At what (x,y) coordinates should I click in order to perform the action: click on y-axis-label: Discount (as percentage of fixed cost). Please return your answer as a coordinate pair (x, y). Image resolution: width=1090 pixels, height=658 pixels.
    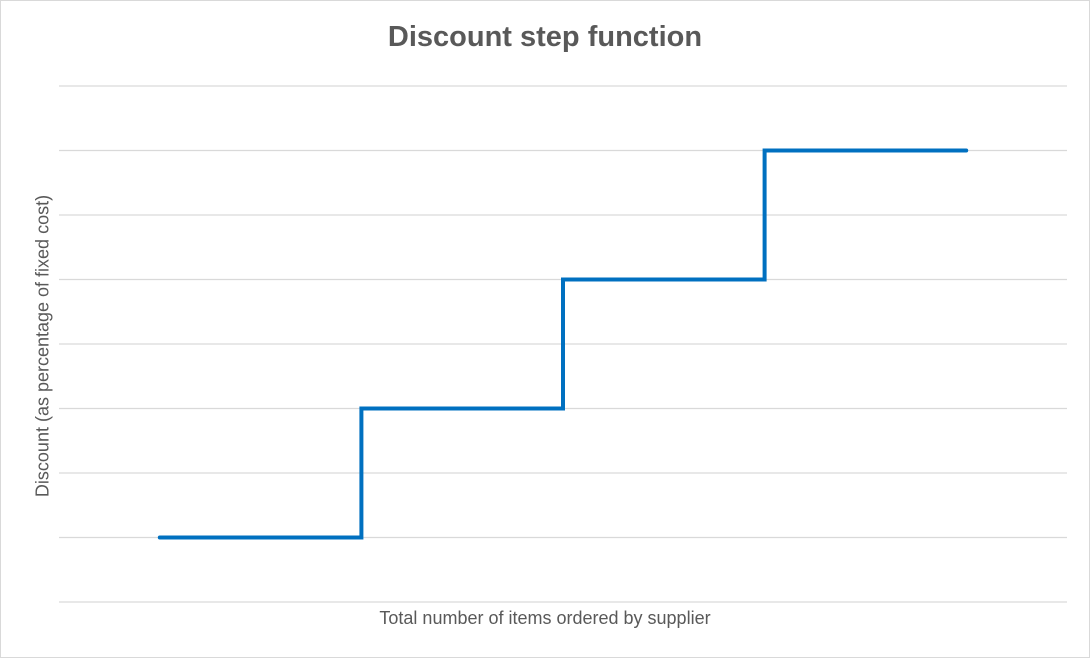
    Looking at the image, I should click on (42, 346).